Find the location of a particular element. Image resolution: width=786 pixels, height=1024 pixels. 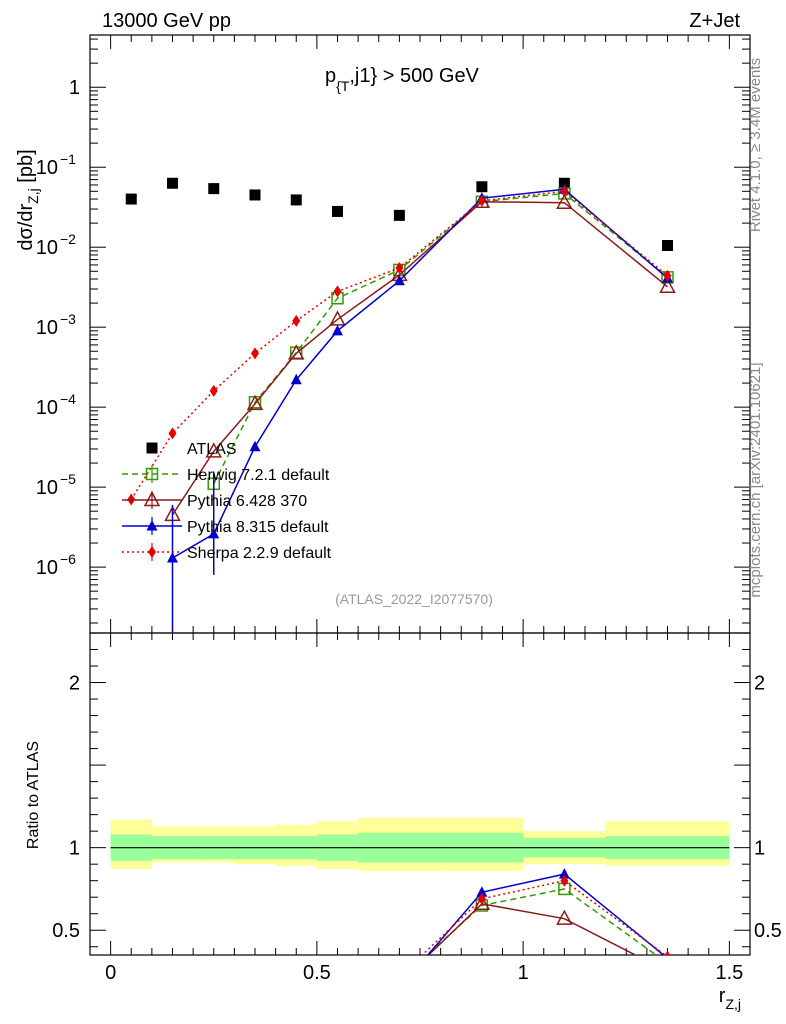

ratio-y-tick-label-left: 1 is located at coordinates (74, 849).